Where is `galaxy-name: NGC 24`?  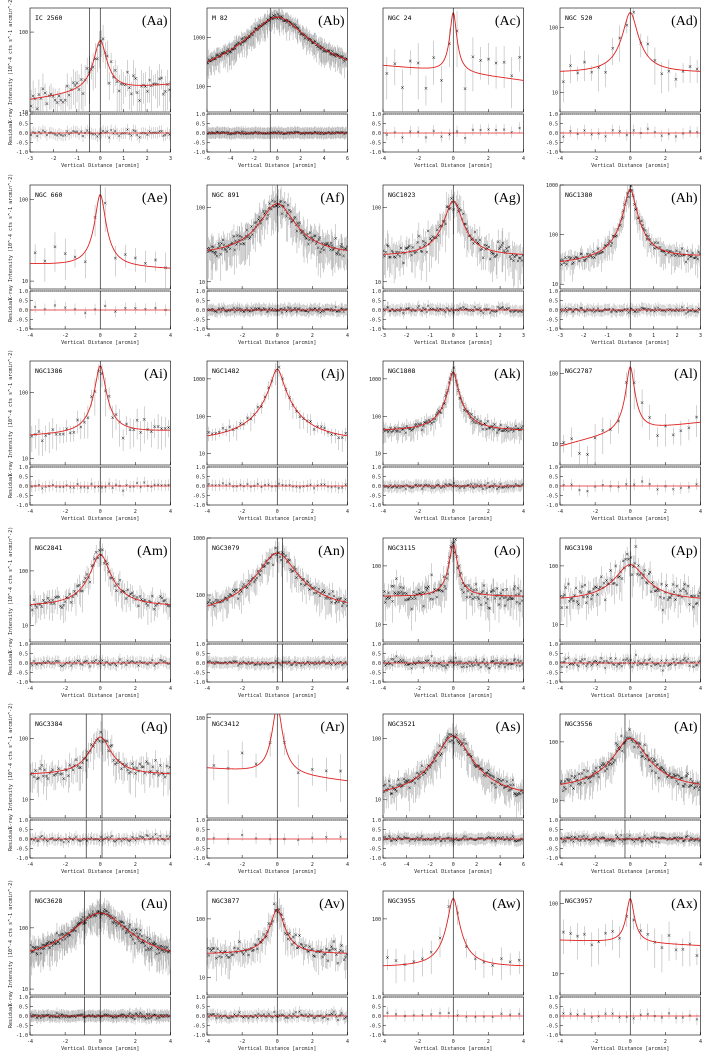
galaxy-name: NGC 24 is located at coordinates (400, 18).